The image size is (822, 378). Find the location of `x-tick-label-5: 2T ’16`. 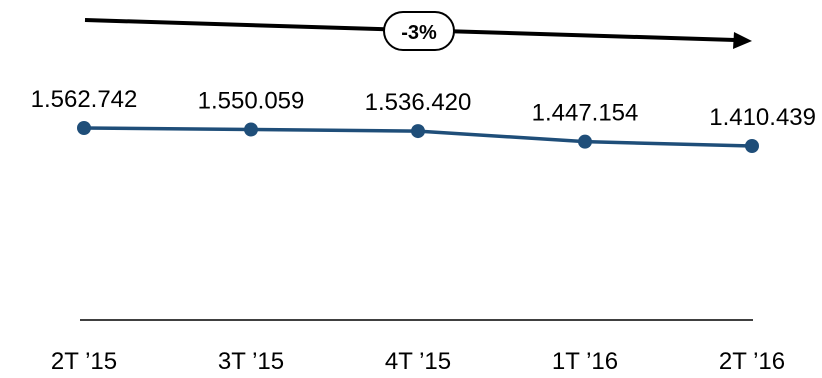

x-tick-label-5: 2T ’16 is located at coordinates (752, 361).